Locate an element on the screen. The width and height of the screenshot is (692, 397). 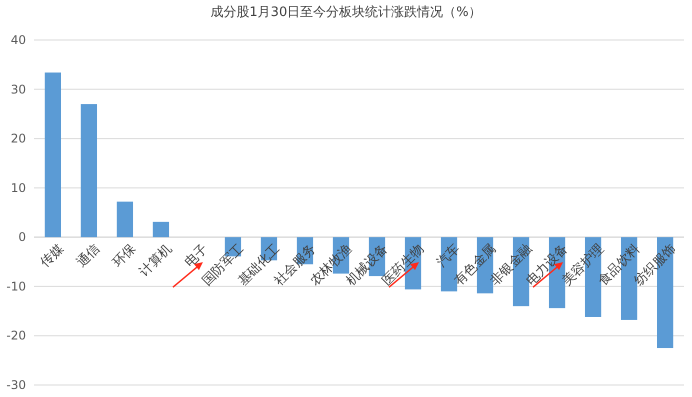
x-tick-label: 通信 is located at coordinates (88, 256).